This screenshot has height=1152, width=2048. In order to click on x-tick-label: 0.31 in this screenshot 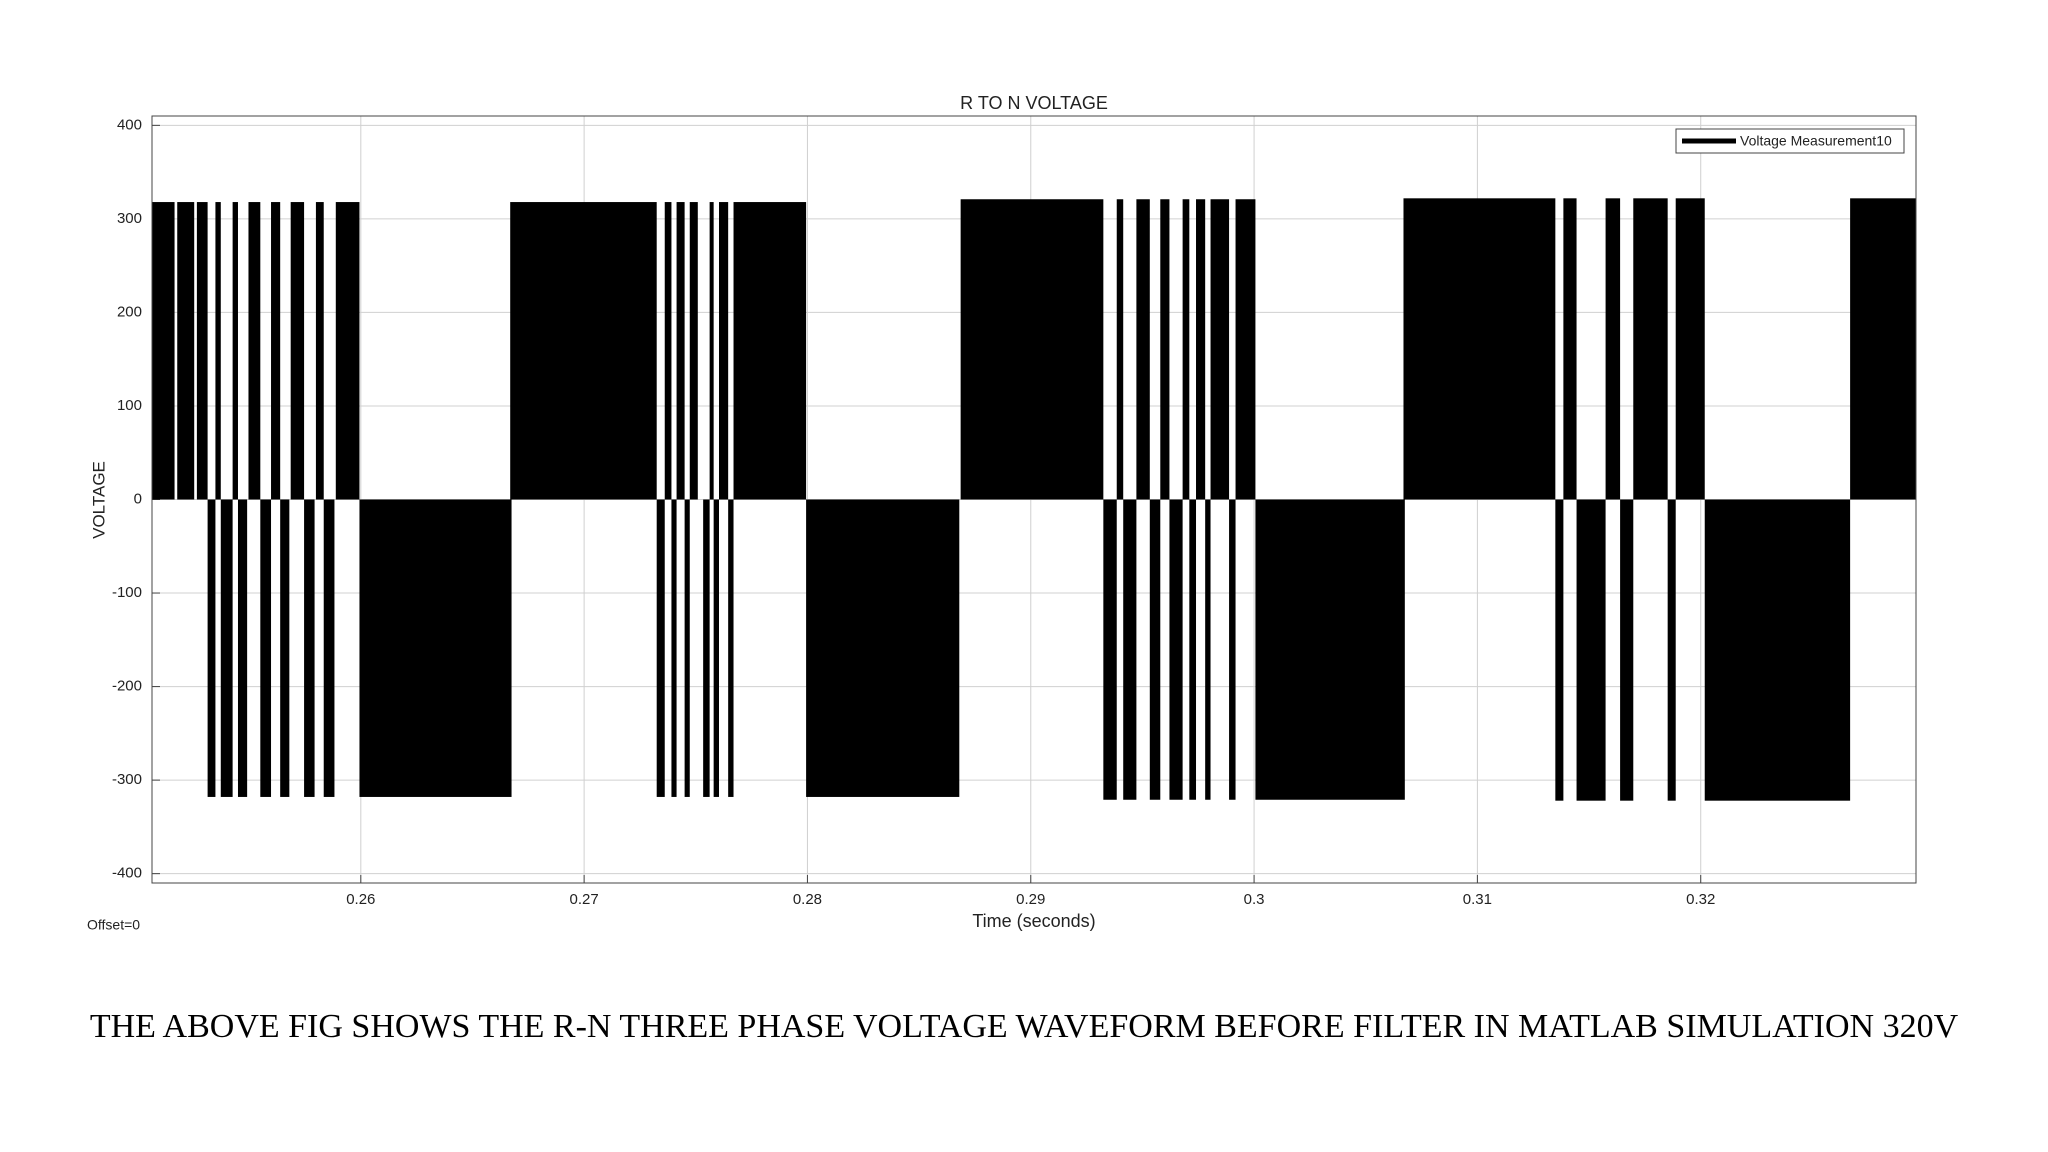, I will do `click(1477, 899)`.